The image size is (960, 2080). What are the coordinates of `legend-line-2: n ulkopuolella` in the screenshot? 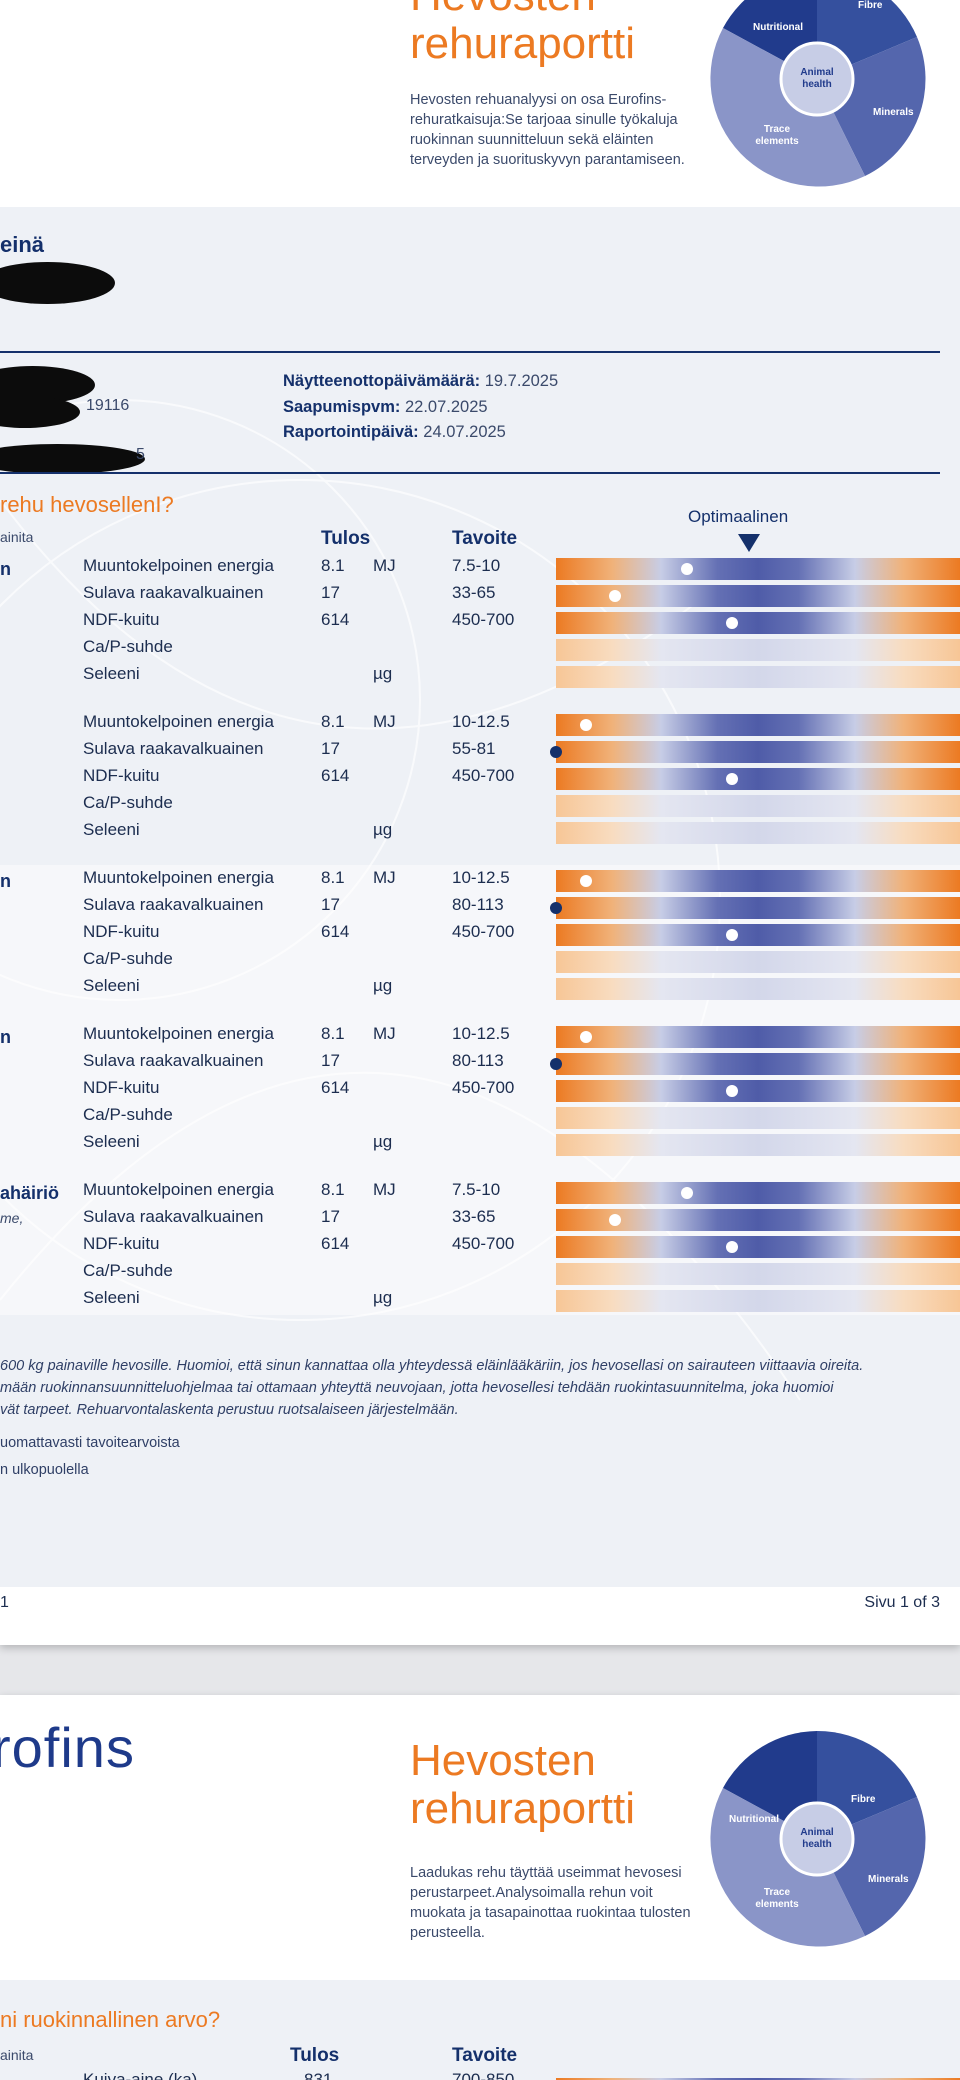 It's located at (44, 1470).